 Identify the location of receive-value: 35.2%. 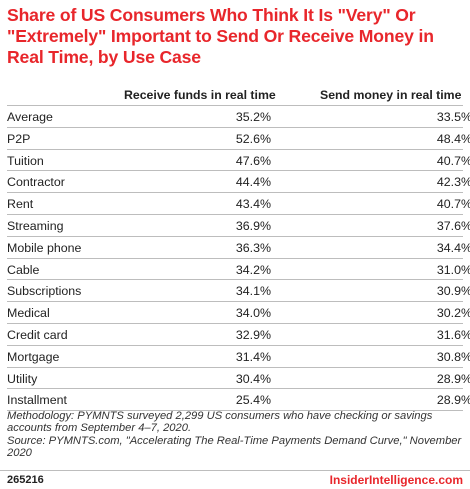
(253, 117).